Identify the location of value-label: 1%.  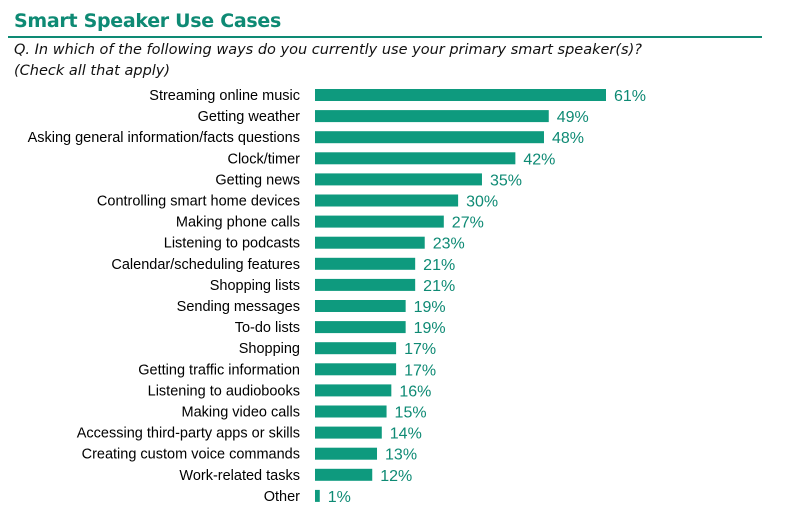
(339, 497).